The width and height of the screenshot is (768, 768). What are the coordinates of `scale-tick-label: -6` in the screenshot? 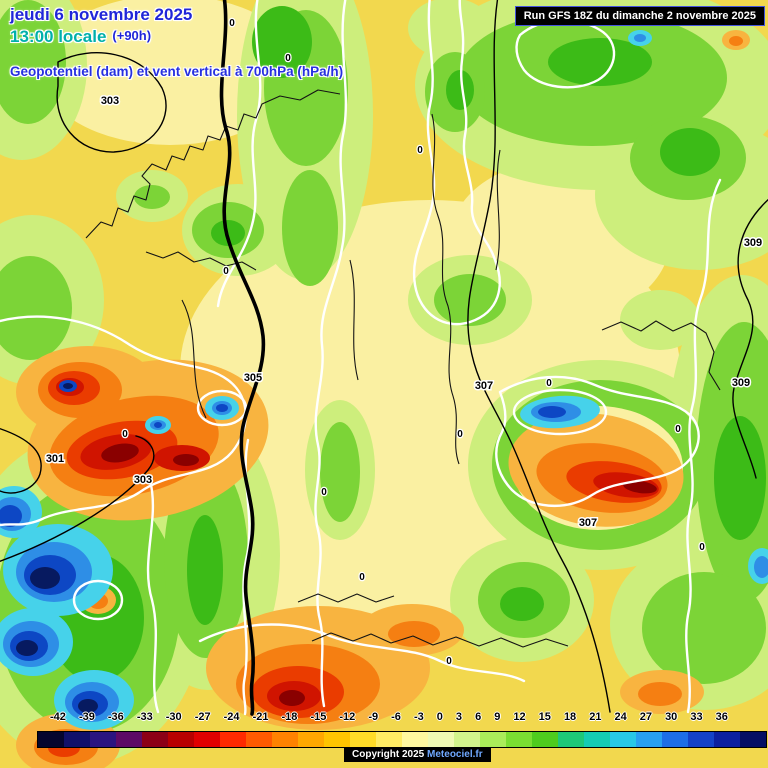 It's located at (396, 717).